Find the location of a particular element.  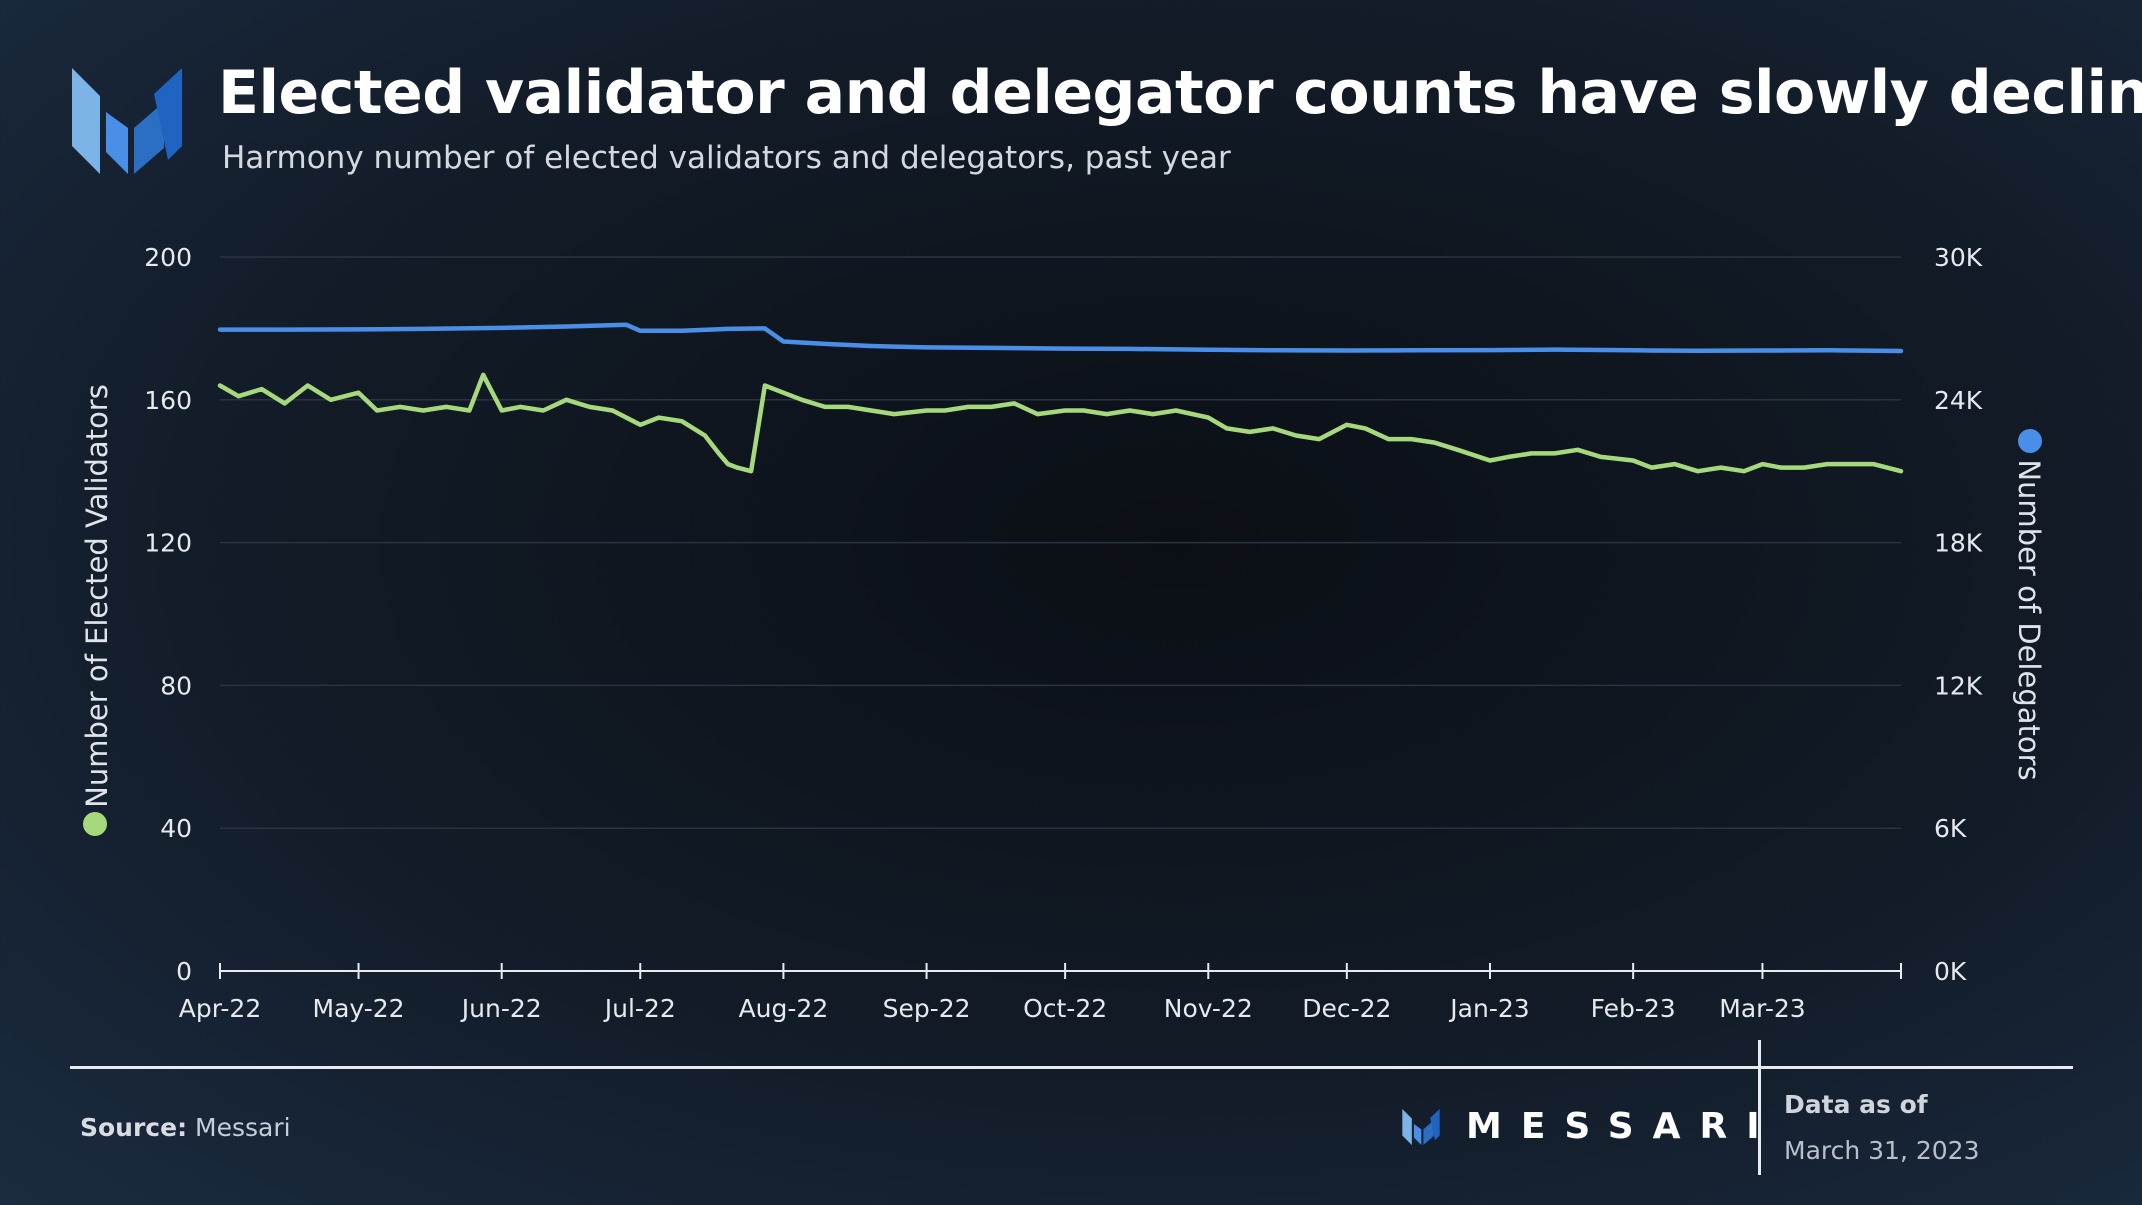

series-layer is located at coordinates (1060, 398).